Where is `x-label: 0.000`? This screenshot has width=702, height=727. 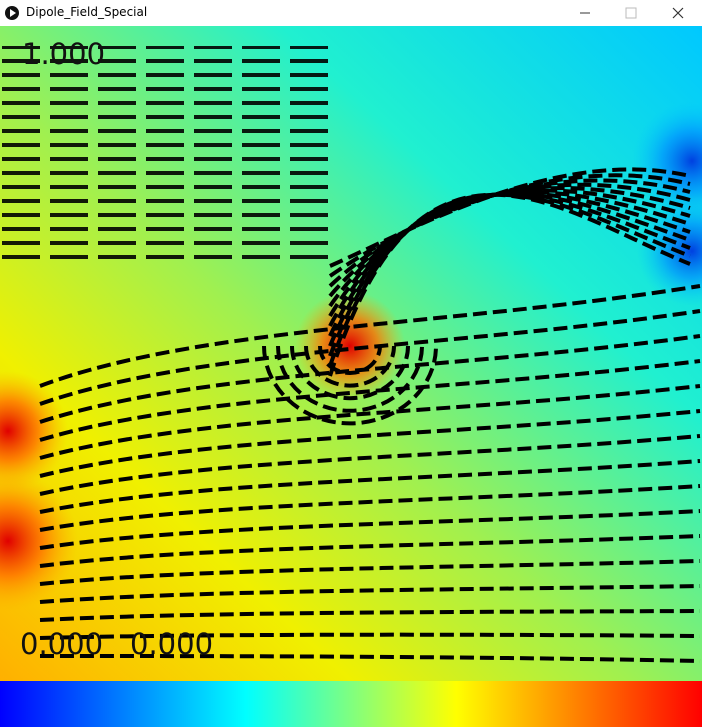
x-label: 0.000 is located at coordinates (61, 644).